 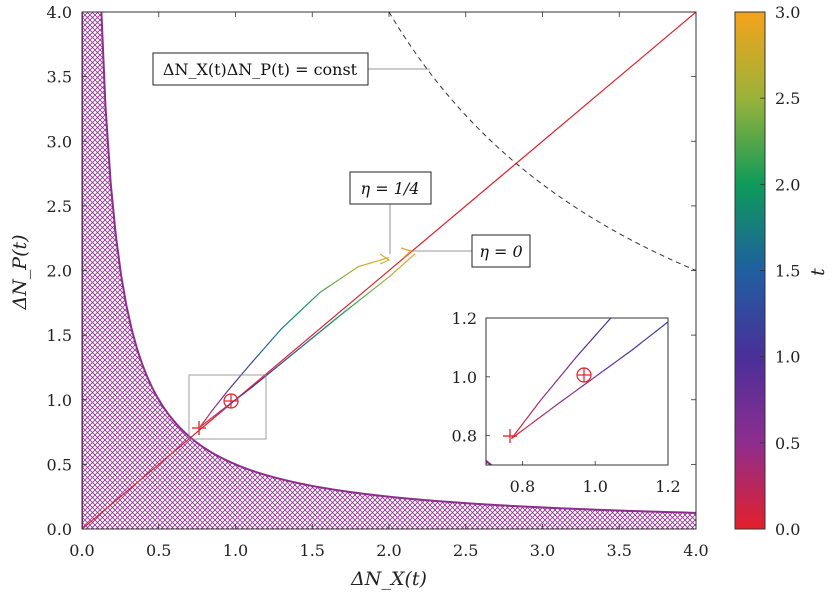 I want to click on x-tick-label: 1.5, so click(x=312, y=550).